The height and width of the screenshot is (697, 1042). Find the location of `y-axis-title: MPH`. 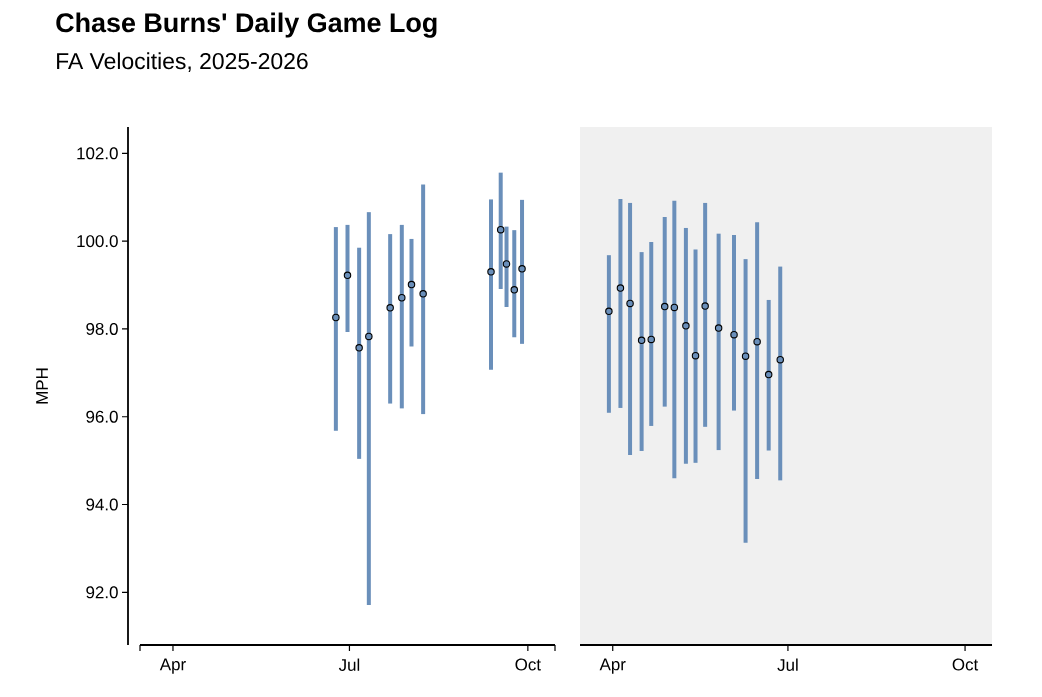

y-axis-title: MPH is located at coordinates (42, 386).